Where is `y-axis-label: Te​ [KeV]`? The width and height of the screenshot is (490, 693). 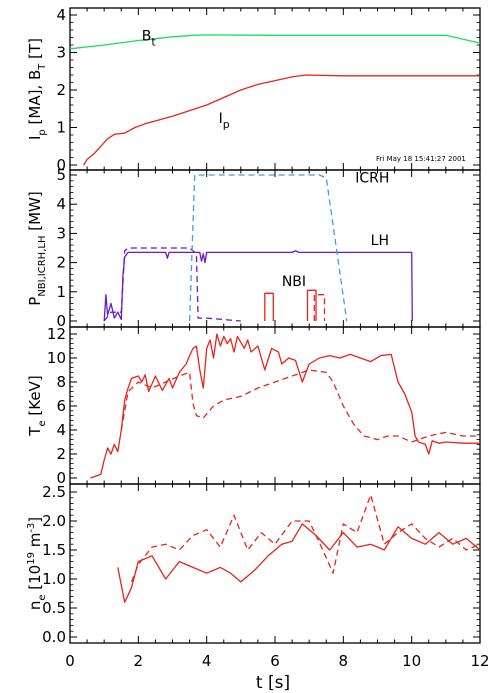 y-axis-label: Te​ [KeV] is located at coordinates (37, 405).